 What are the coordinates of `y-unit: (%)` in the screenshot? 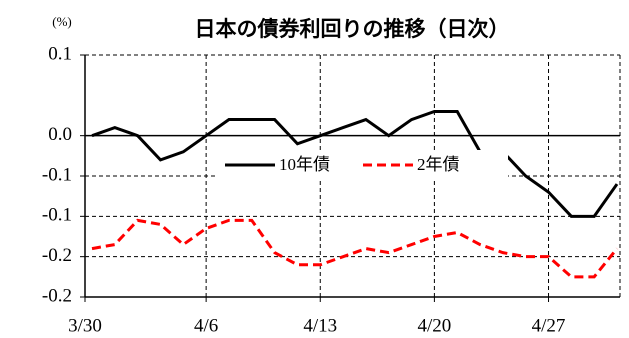 It's located at (62, 21).